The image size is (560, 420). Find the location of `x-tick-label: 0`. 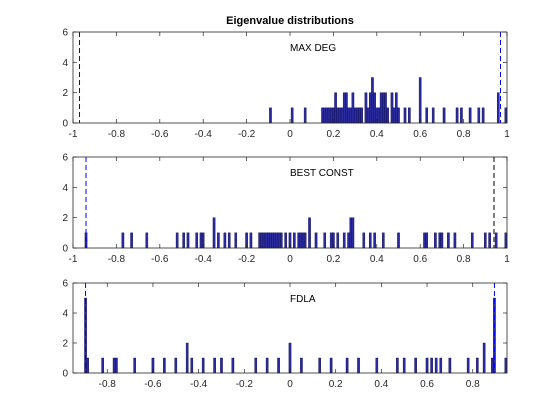

x-tick-label: 0 is located at coordinates (290, 259).